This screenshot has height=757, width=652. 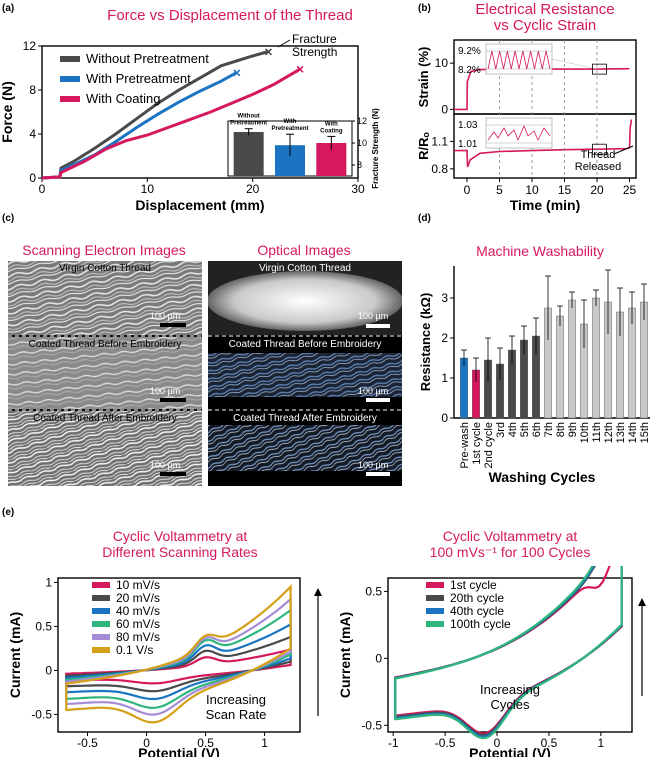 I want to click on optical-caption-2: Coated Thread Before Embroidery, so click(x=305, y=344).